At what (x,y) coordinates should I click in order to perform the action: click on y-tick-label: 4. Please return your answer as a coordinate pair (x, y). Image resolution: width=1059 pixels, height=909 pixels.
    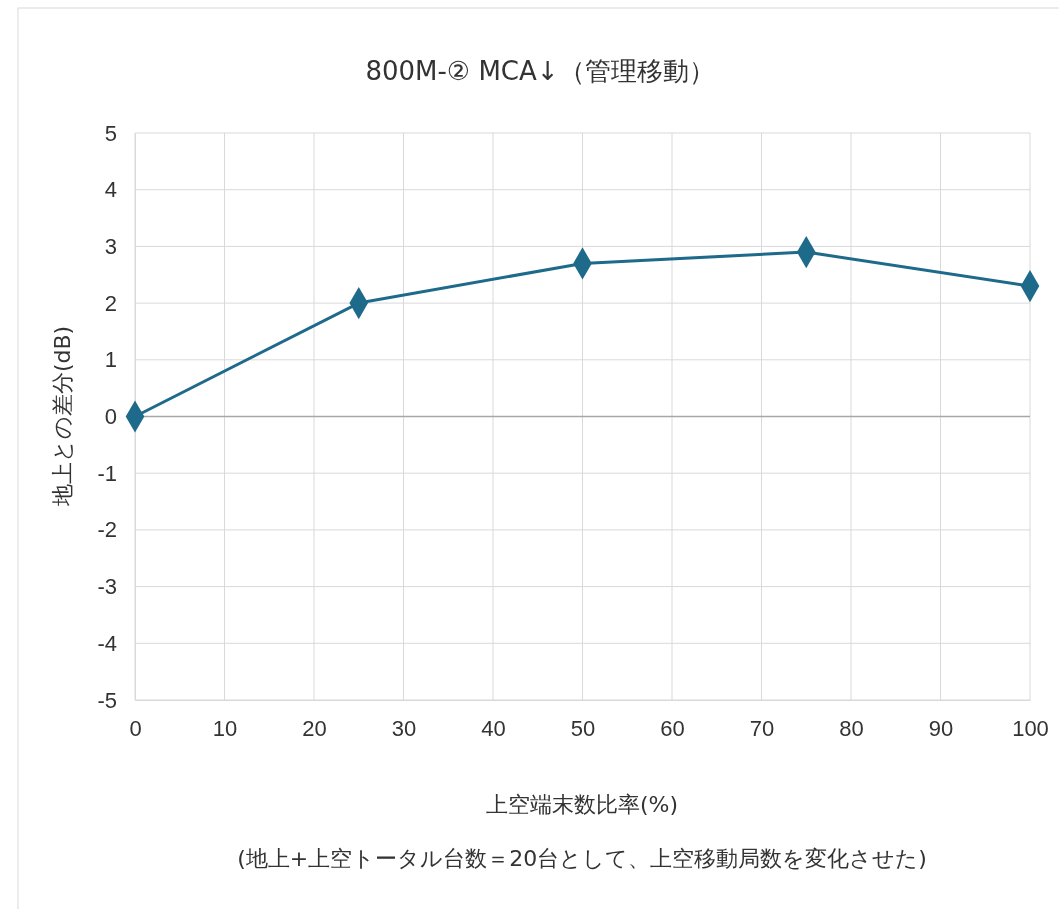
    Looking at the image, I should click on (110, 190).